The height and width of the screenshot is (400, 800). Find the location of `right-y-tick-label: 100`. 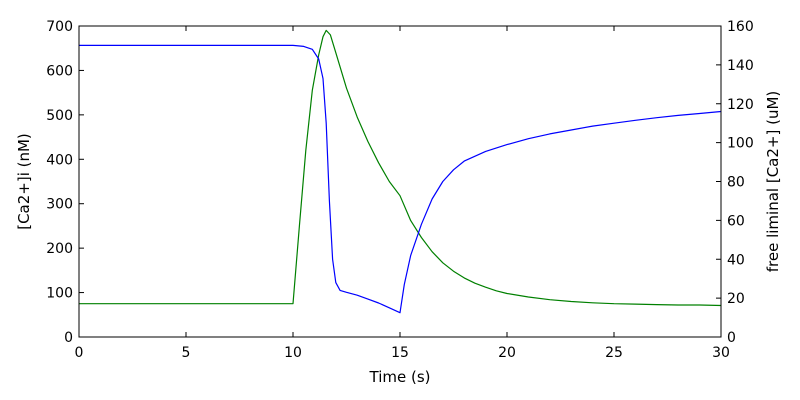

right-y-tick-label: 100 is located at coordinates (740, 144).